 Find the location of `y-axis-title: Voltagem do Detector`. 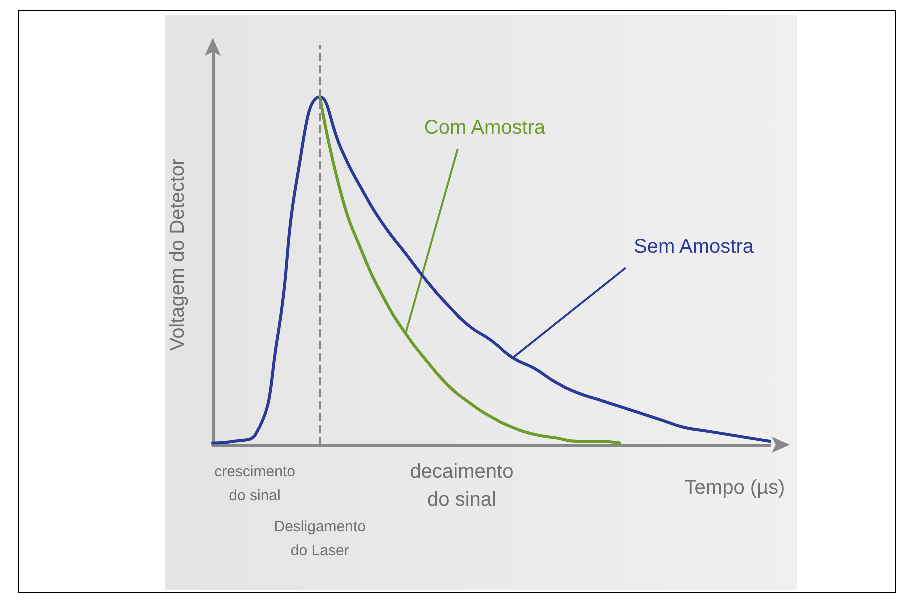

y-axis-title: Voltagem do Detector is located at coordinates (178, 255).